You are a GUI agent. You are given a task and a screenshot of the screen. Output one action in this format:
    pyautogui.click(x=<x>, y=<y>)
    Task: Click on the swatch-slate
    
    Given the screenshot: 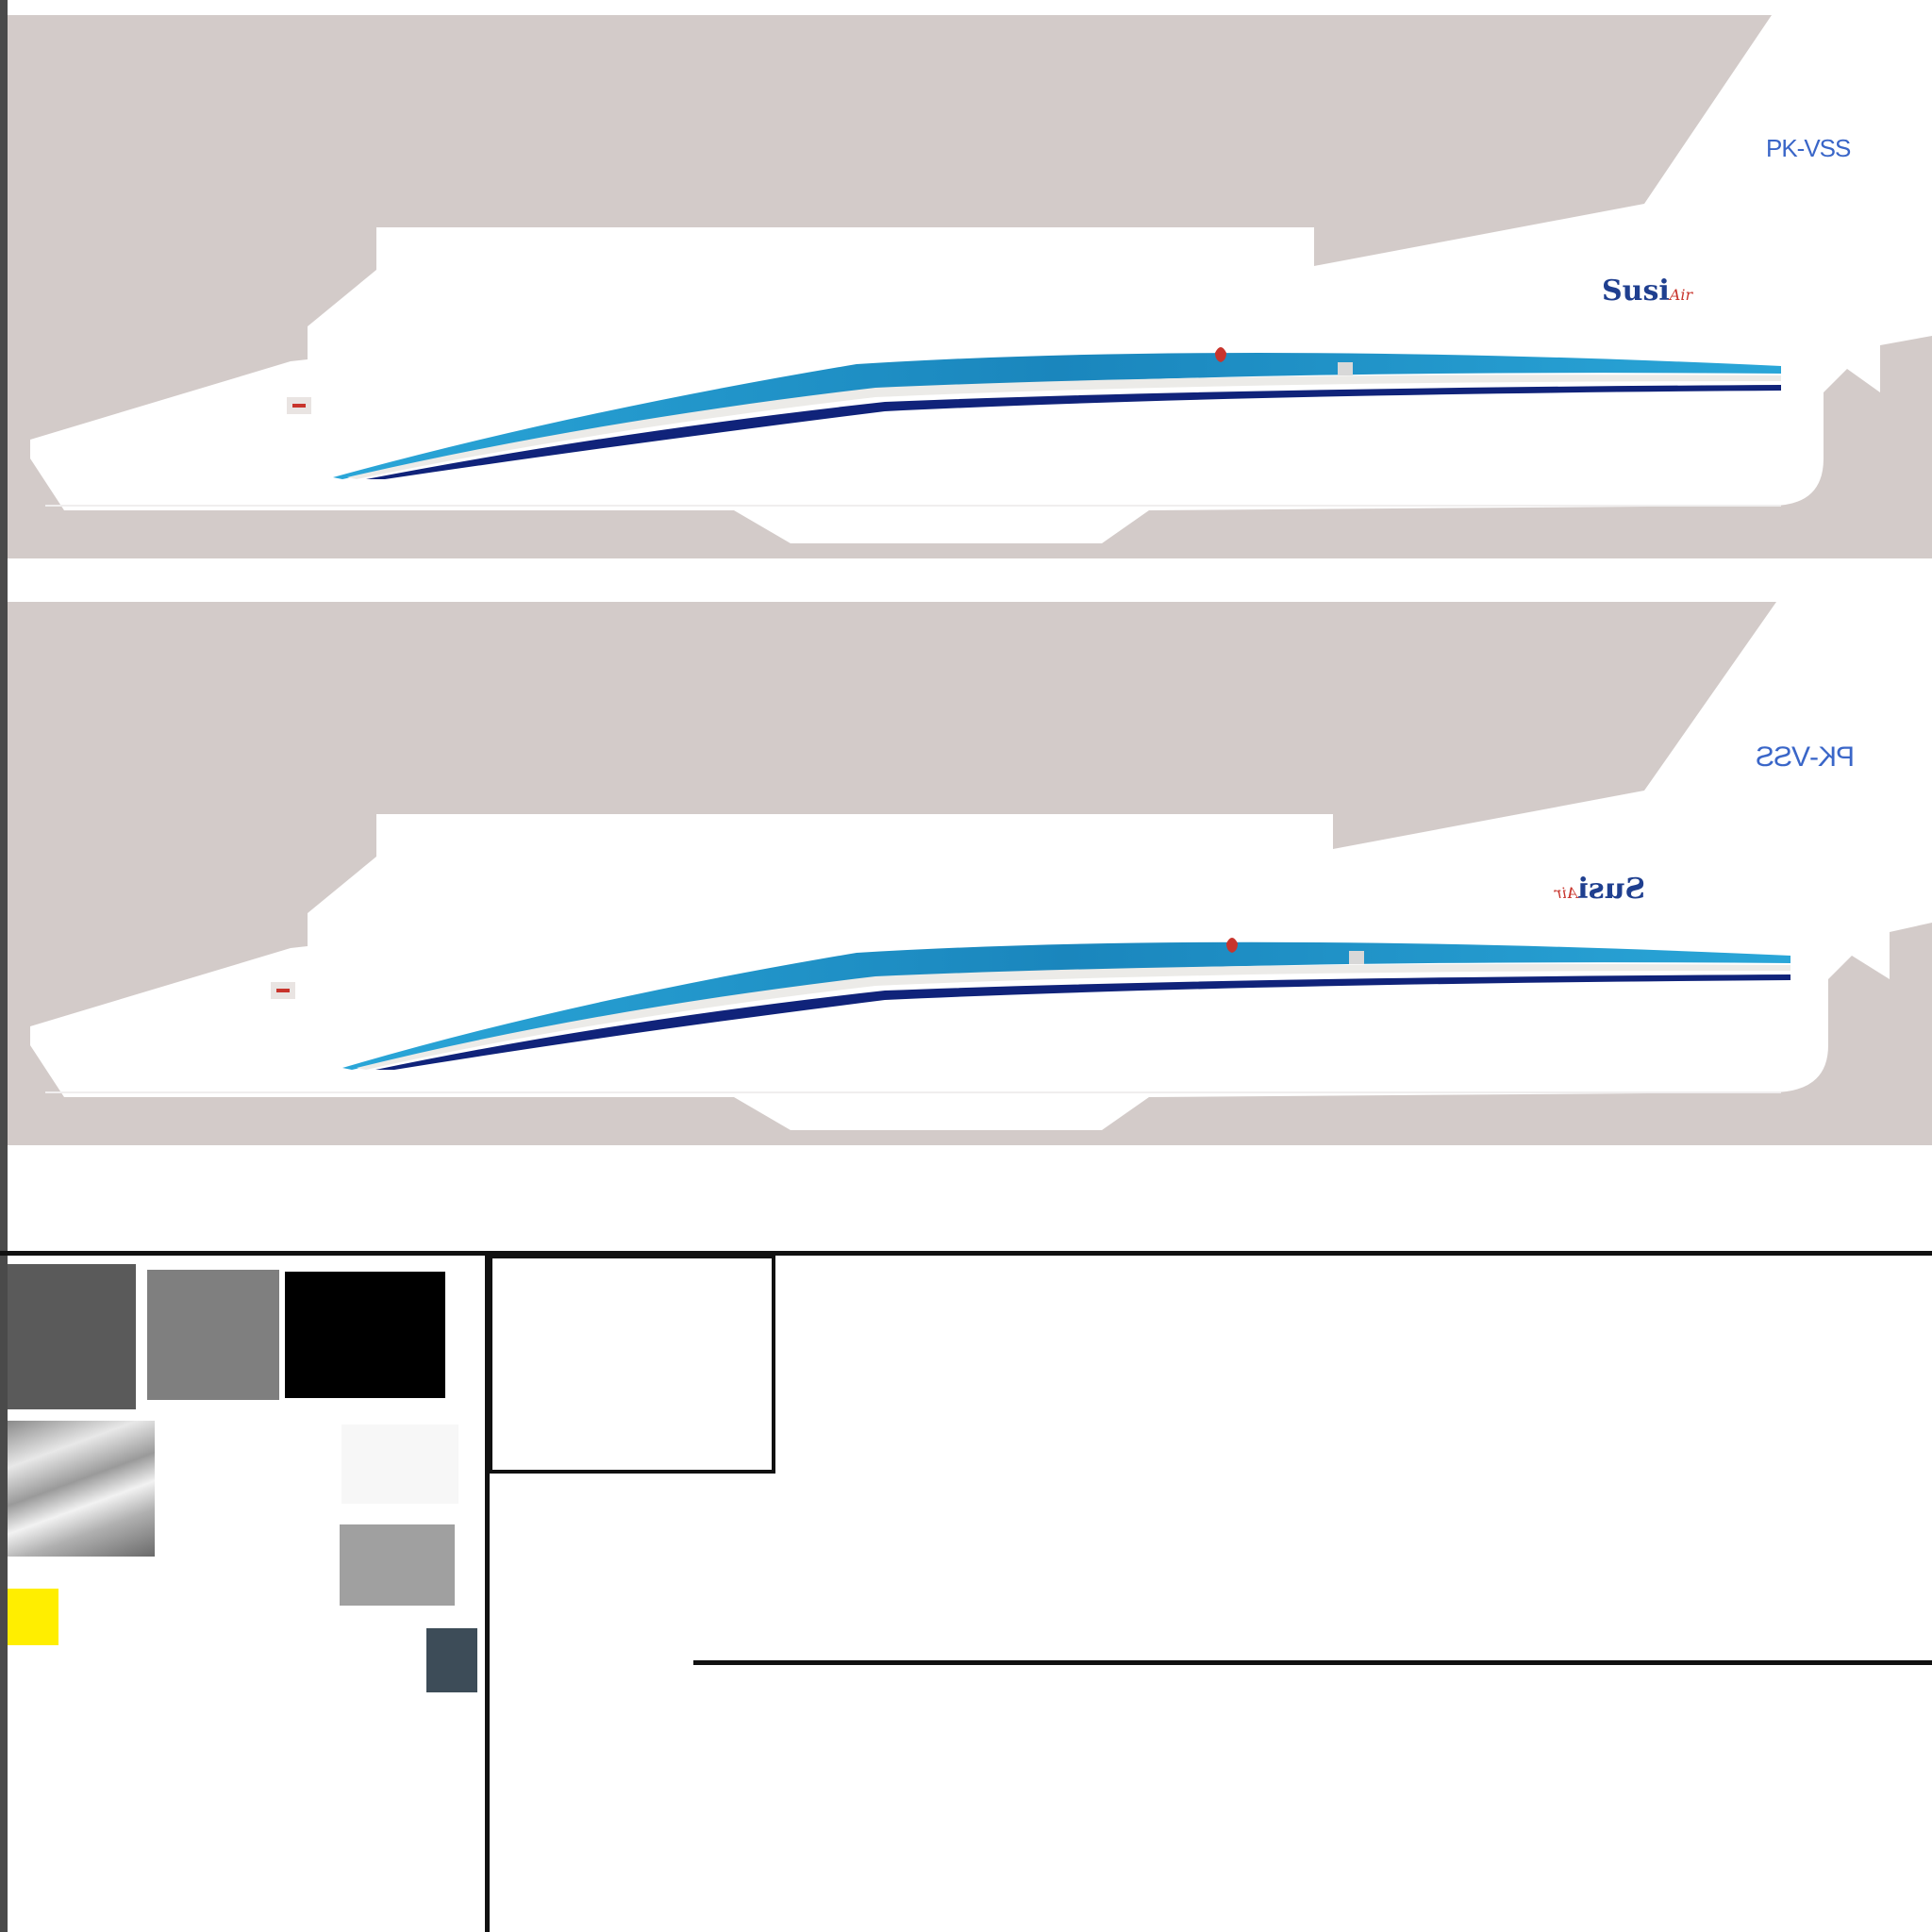 What is the action you would take?
    pyautogui.click(x=451, y=1660)
    